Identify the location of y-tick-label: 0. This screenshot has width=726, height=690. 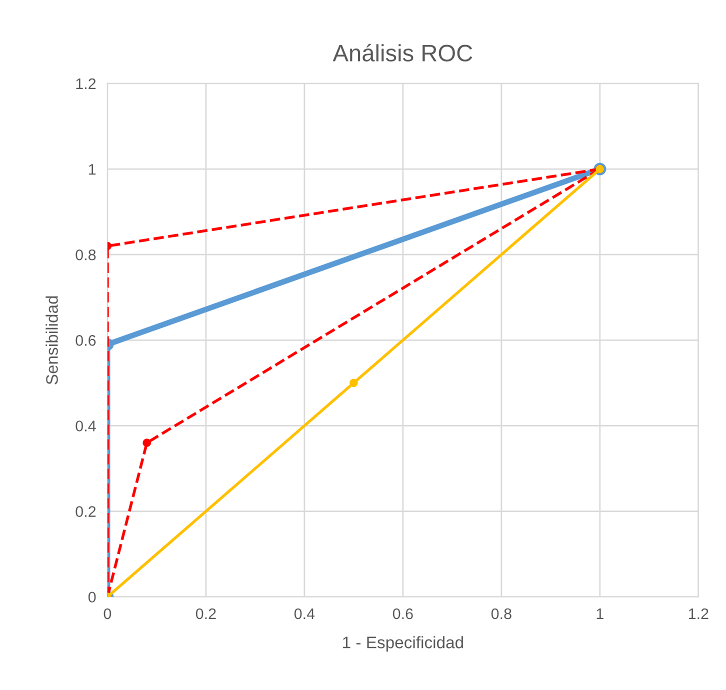
(92, 597).